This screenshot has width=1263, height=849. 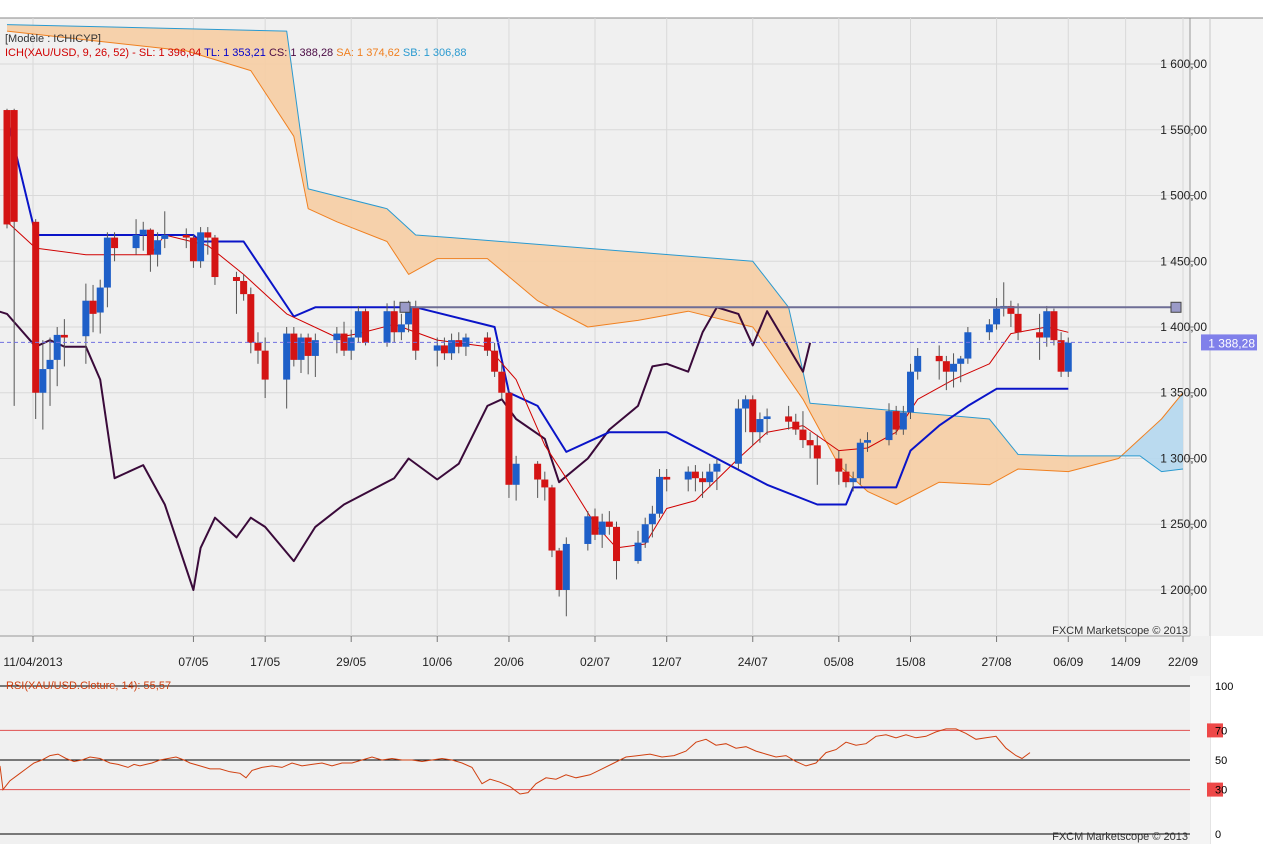 What do you see at coordinates (1176, 307) in the screenshot?
I see `trendline-handle-right` at bounding box center [1176, 307].